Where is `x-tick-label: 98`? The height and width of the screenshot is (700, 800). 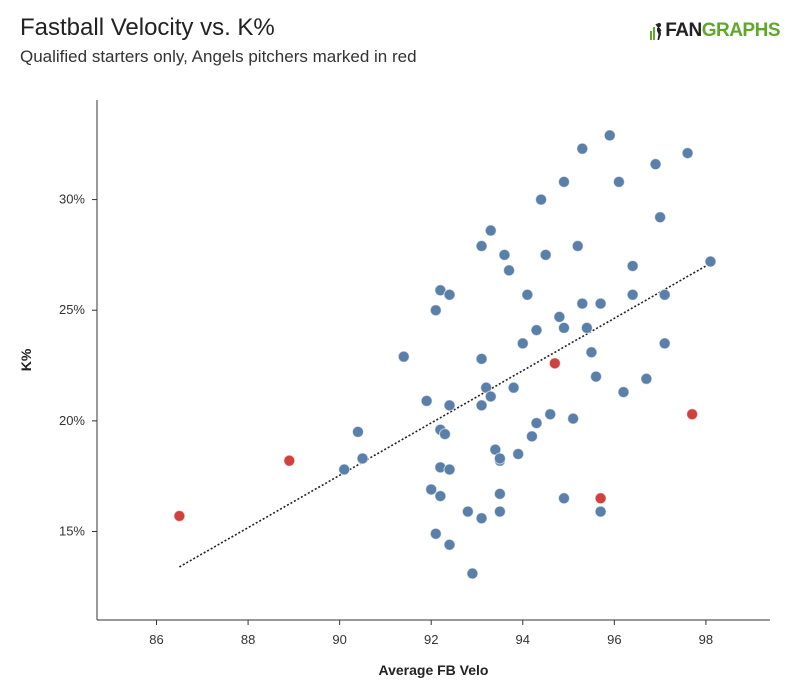 x-tick-label: 98 is located at coordinates (706, 639).